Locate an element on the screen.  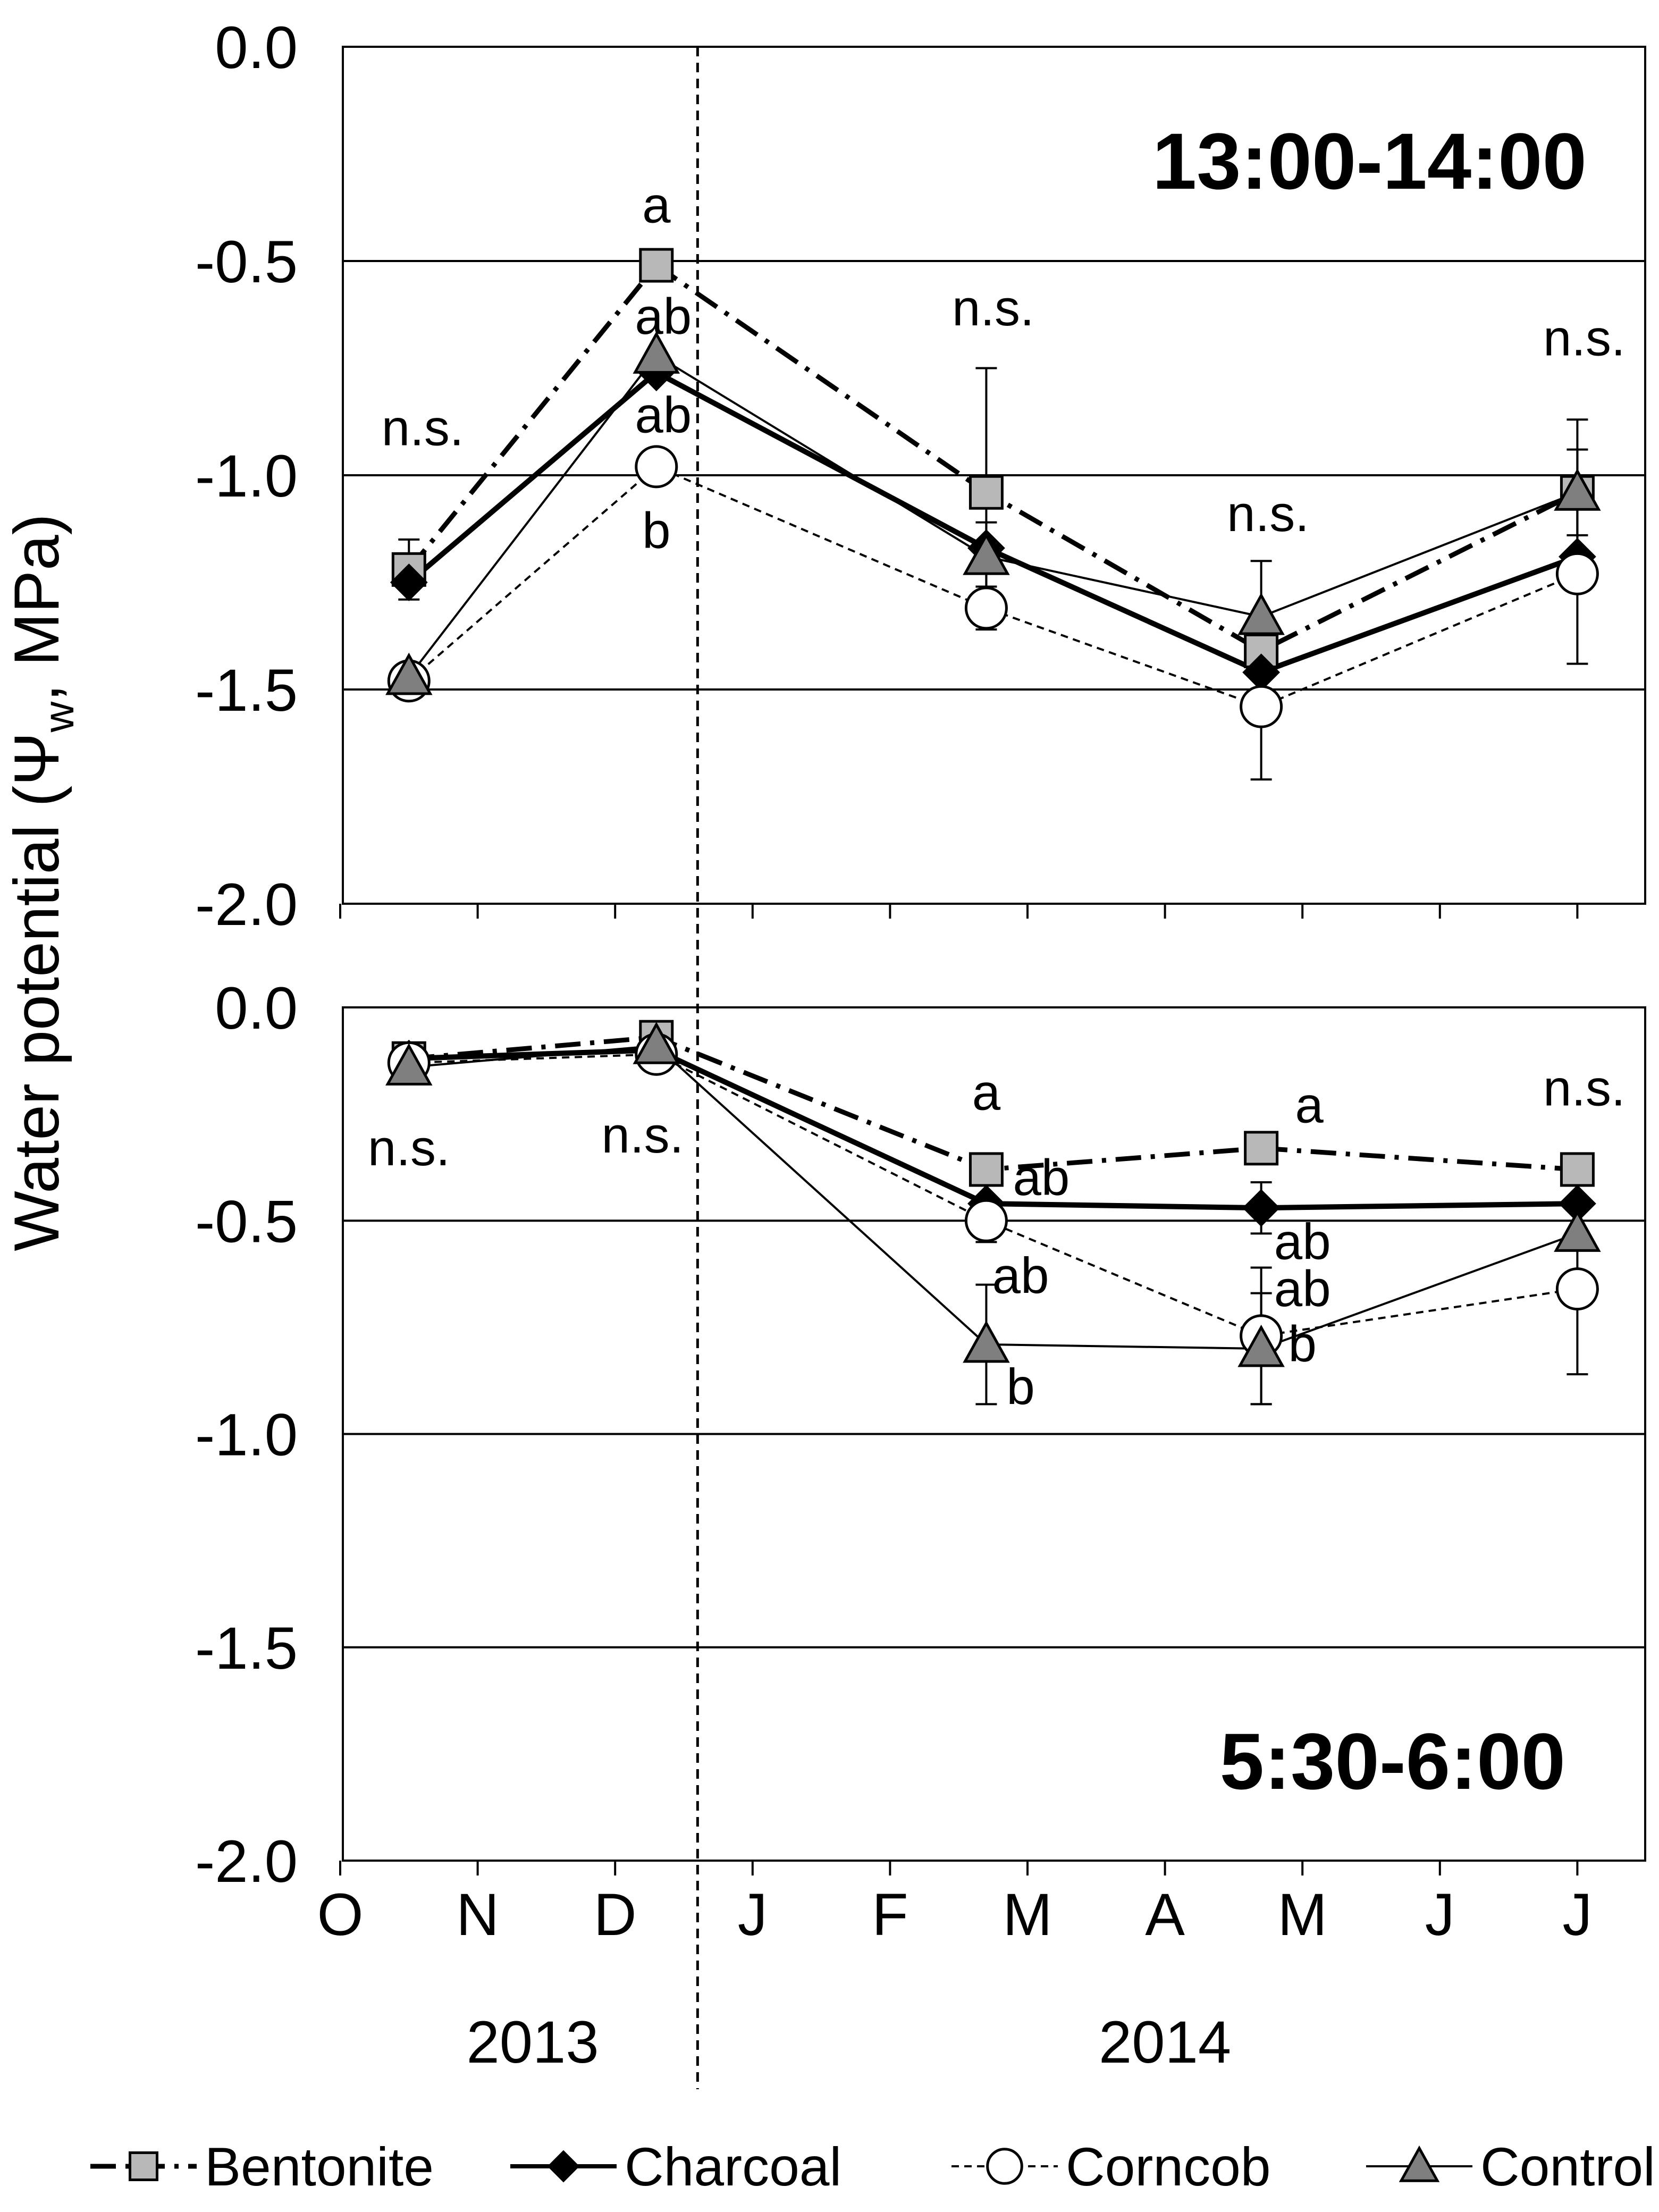
y-axis-label-main: Water potential (Ψ is located at coordinates (37, 992).